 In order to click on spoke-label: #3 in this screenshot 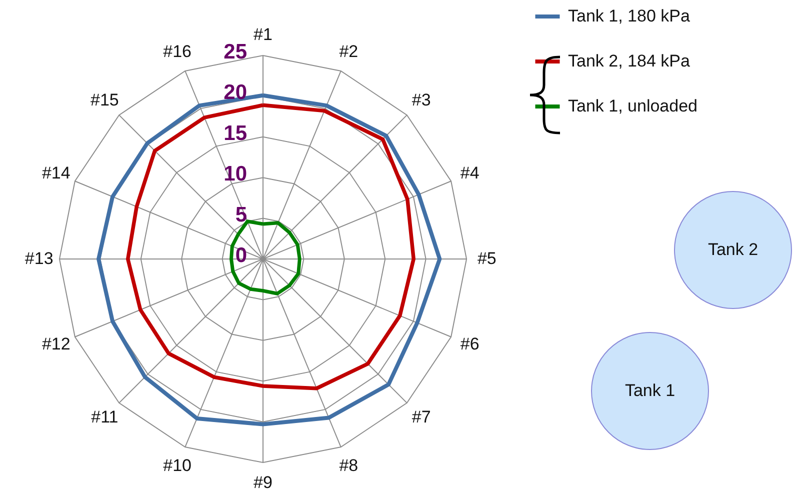, I will do `click(421, 100)`.